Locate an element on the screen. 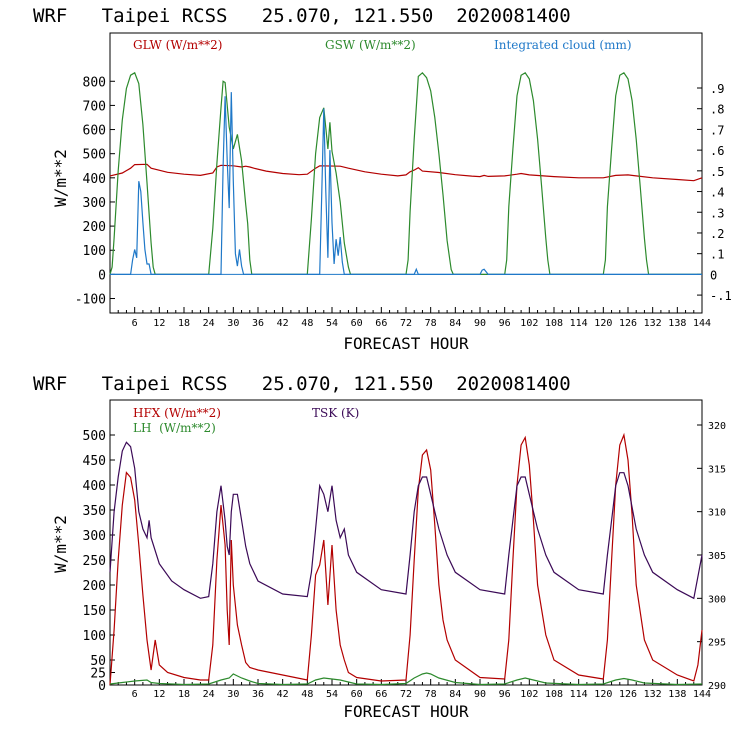  bottom-y2-tick-label: 300 is located at coordinates (717, 599).